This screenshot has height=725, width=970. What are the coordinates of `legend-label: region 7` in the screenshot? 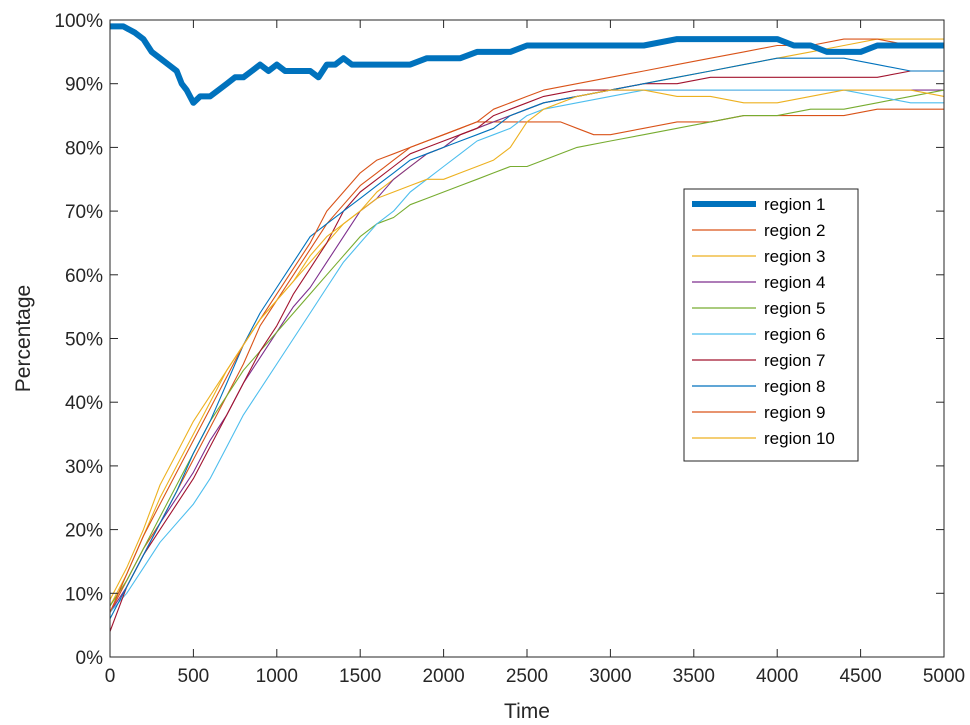 It's located at (794, 360).